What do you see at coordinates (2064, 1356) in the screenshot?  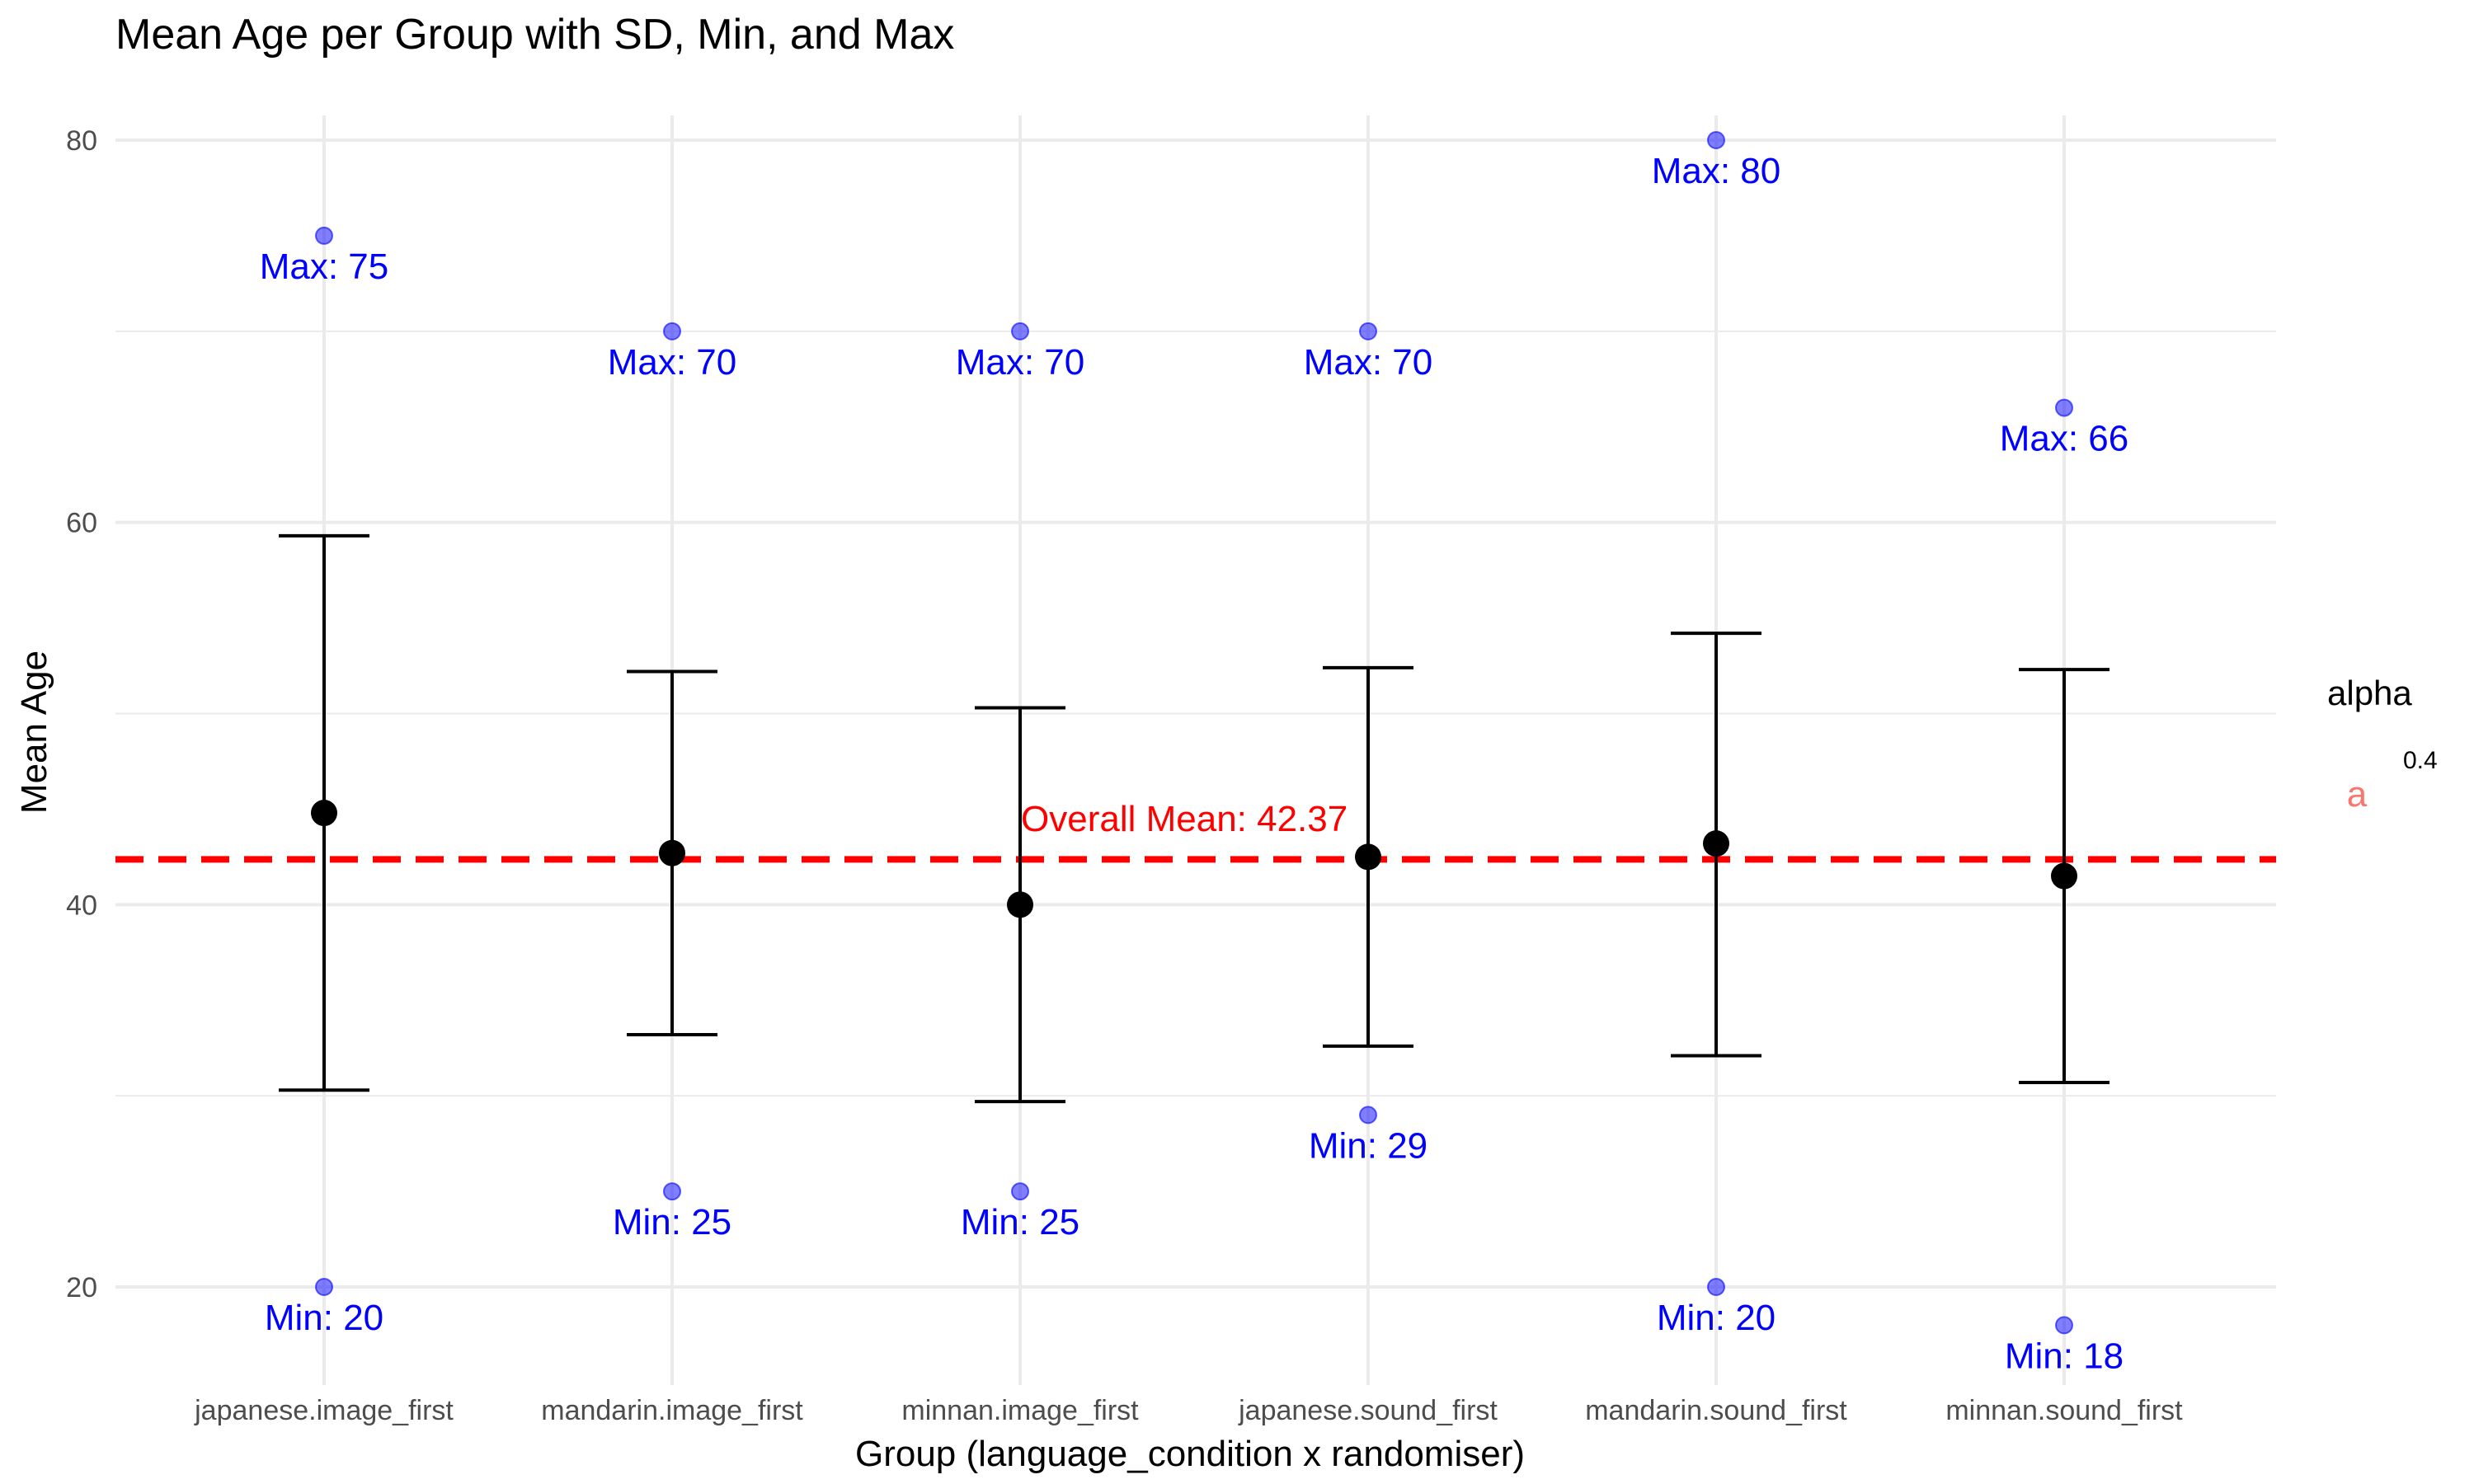 I see `min-label: Min: 18` at bounding box center [2064, 1356].